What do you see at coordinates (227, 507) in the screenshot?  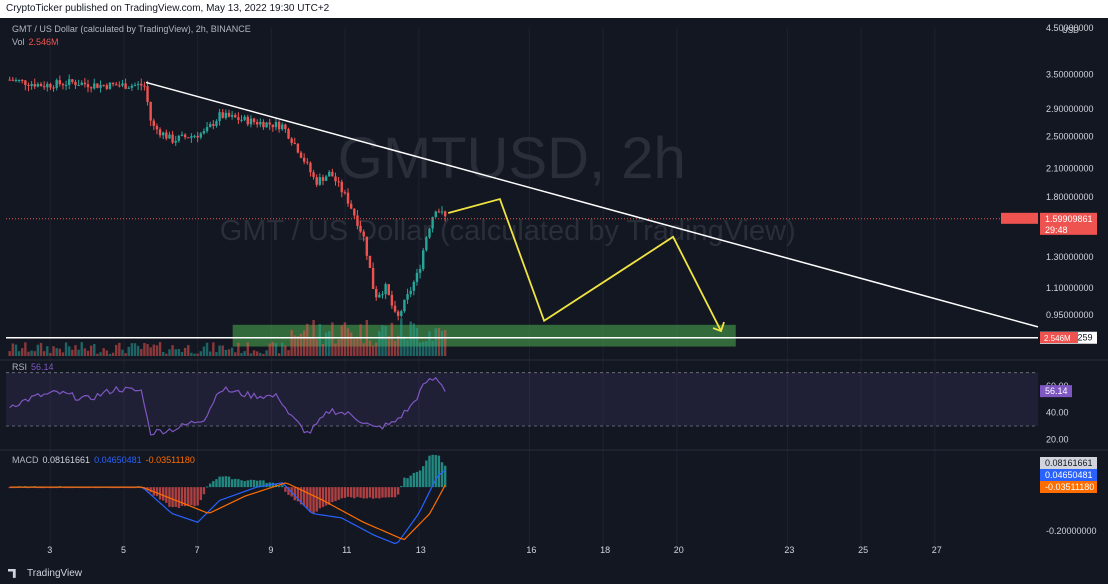 I see `macd-line` at bounding box center [227, 507].